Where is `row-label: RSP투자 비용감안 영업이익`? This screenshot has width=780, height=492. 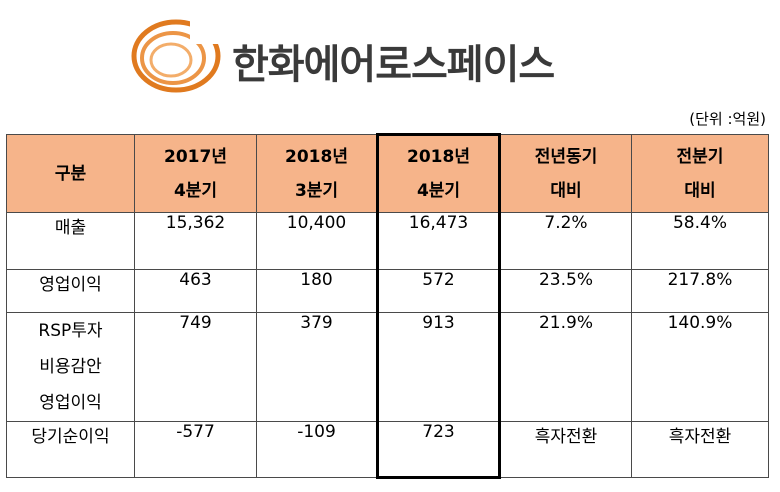
row-label: RSP투자 비용감안 영업이익 is located at coordinates (70, 367).